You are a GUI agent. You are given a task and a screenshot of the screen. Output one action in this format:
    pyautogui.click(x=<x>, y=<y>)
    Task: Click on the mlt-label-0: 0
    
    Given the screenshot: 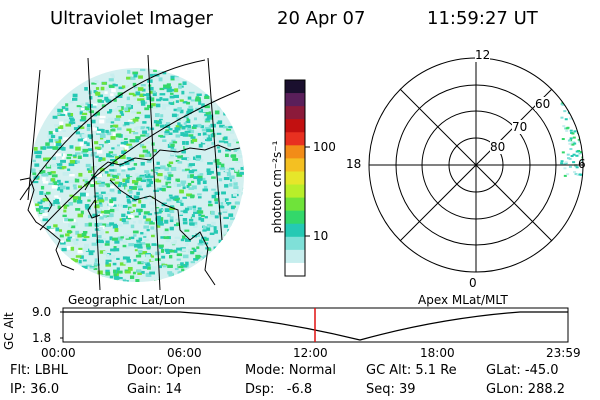 What is the action you would take?
    pyautogui.click(x=473, y=283)
    